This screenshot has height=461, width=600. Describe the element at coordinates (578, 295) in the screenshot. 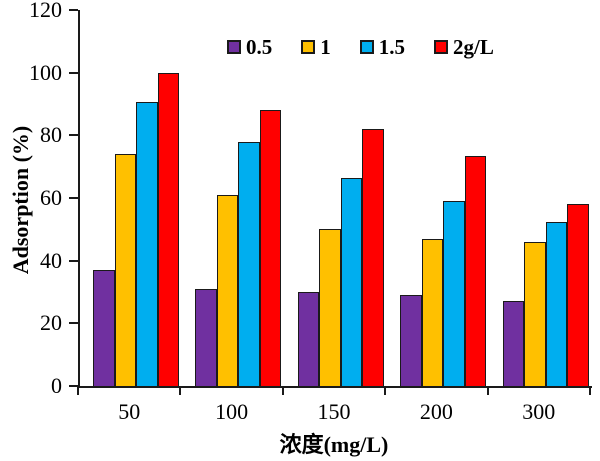

I see `bar-2g/L-300` at that location.